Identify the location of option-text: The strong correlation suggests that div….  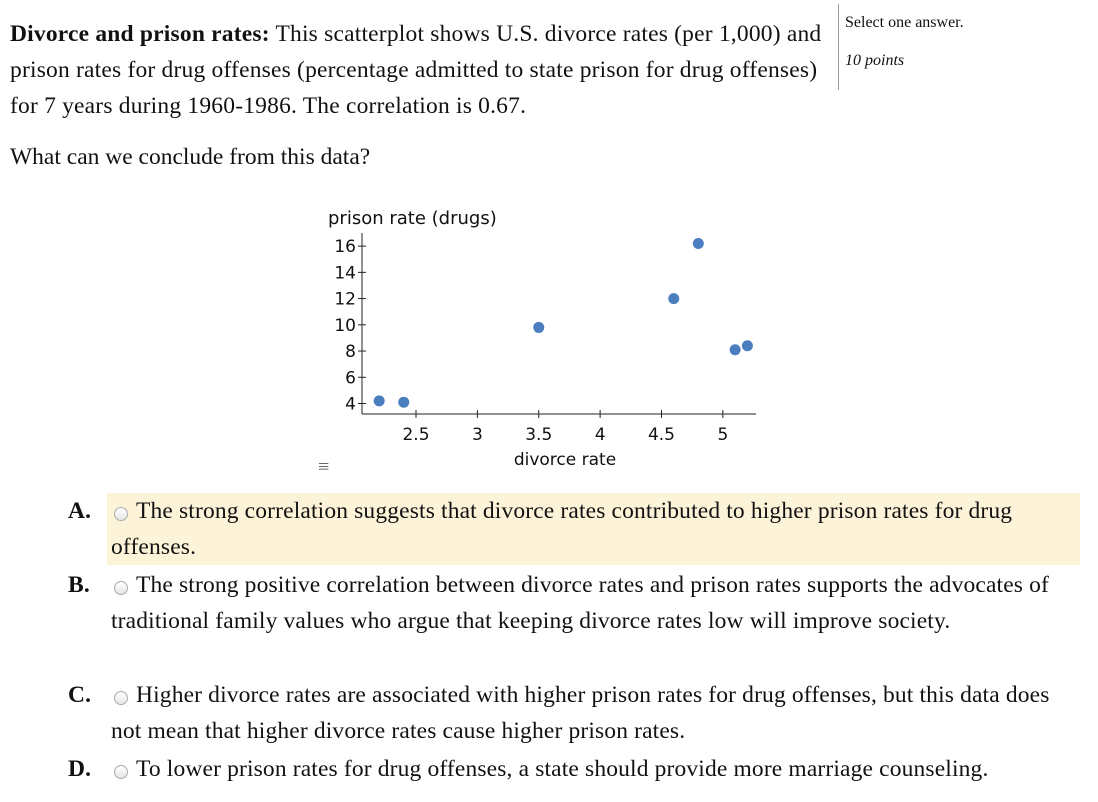
(562, 529).